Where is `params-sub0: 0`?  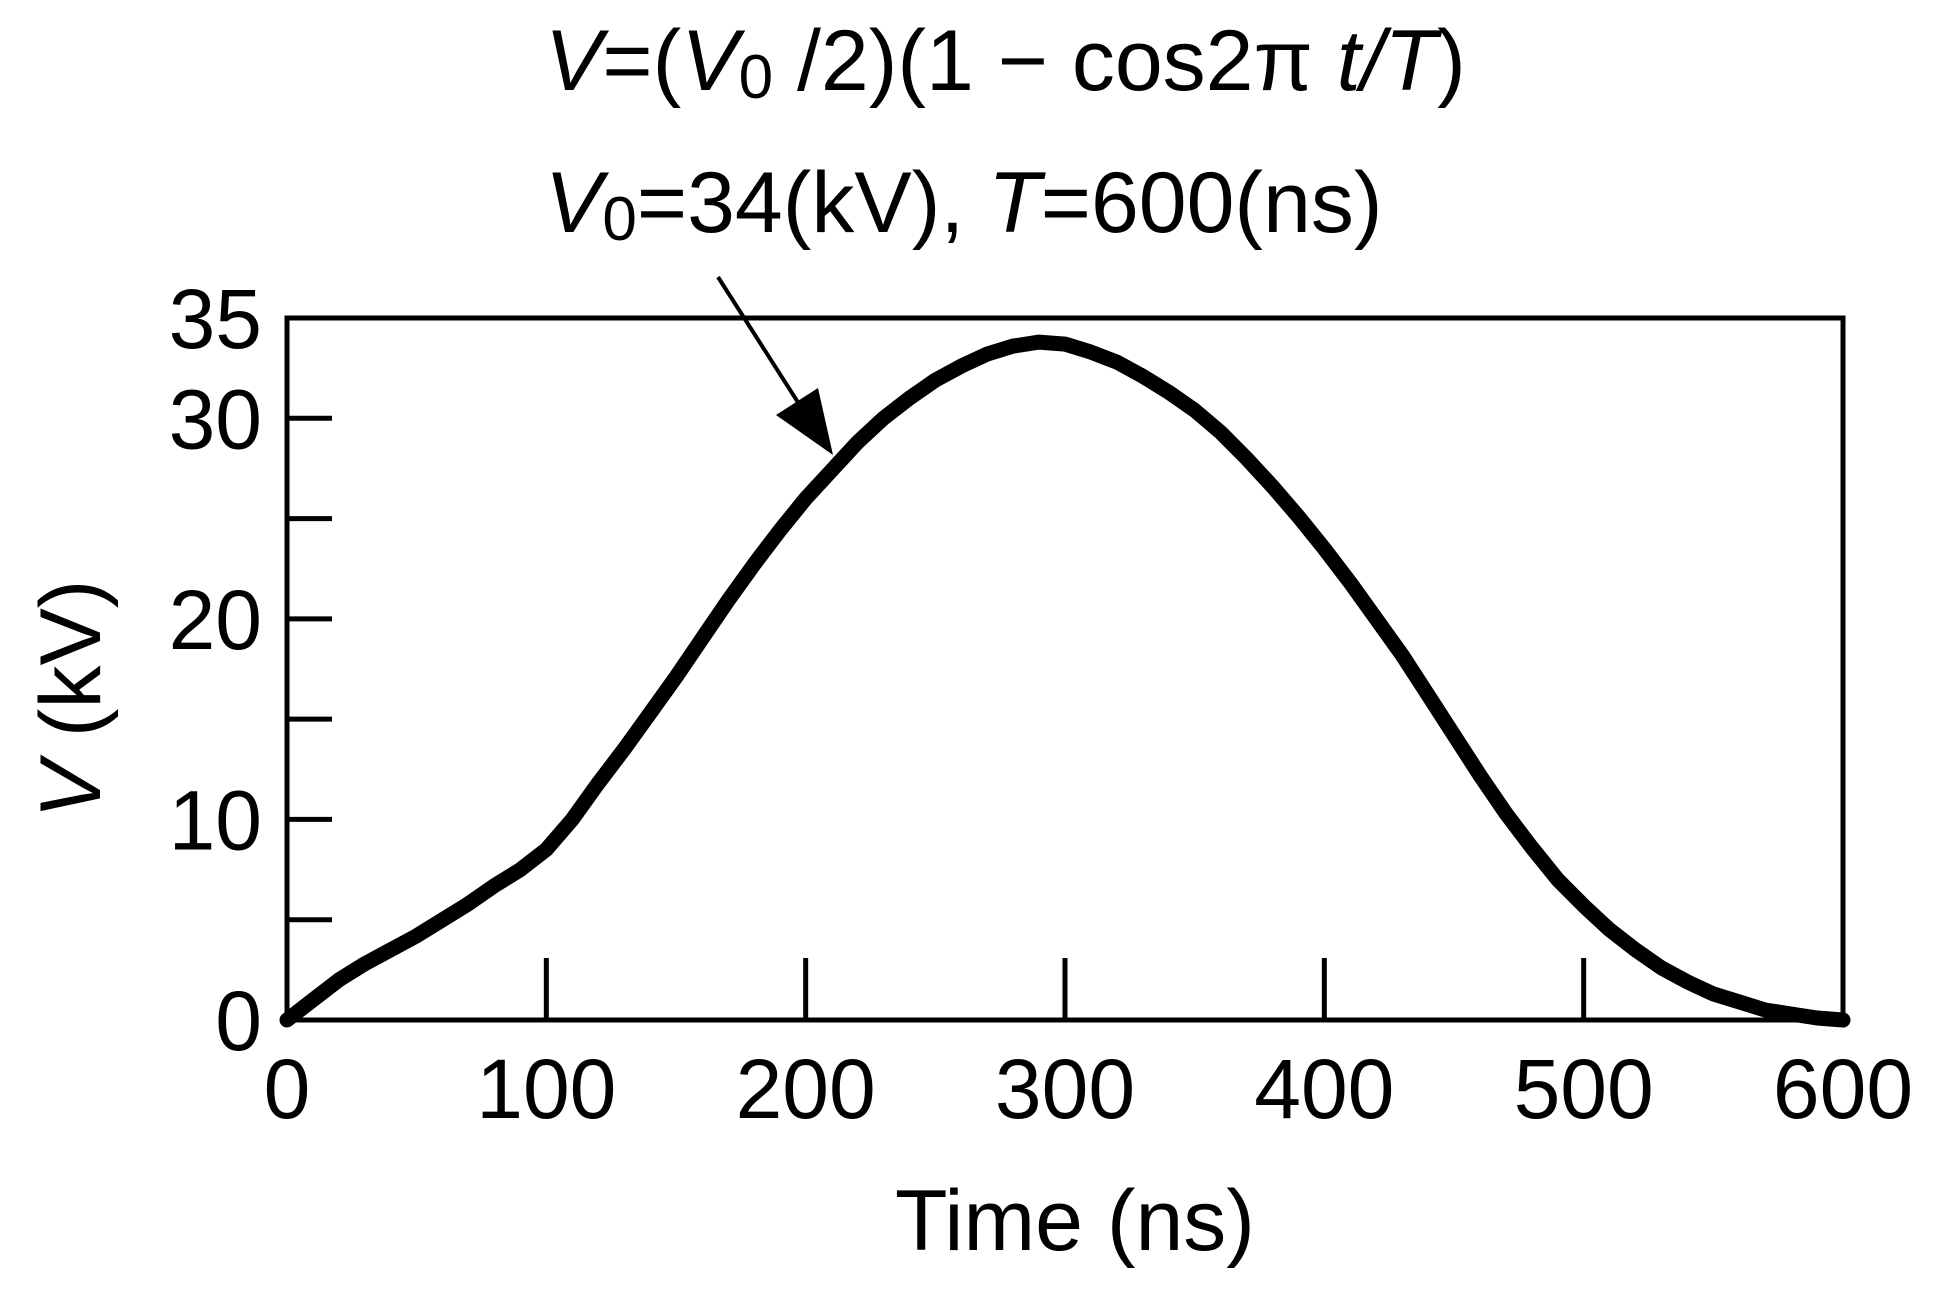
params-sub0: 0 is located at coordinates (619, 219).